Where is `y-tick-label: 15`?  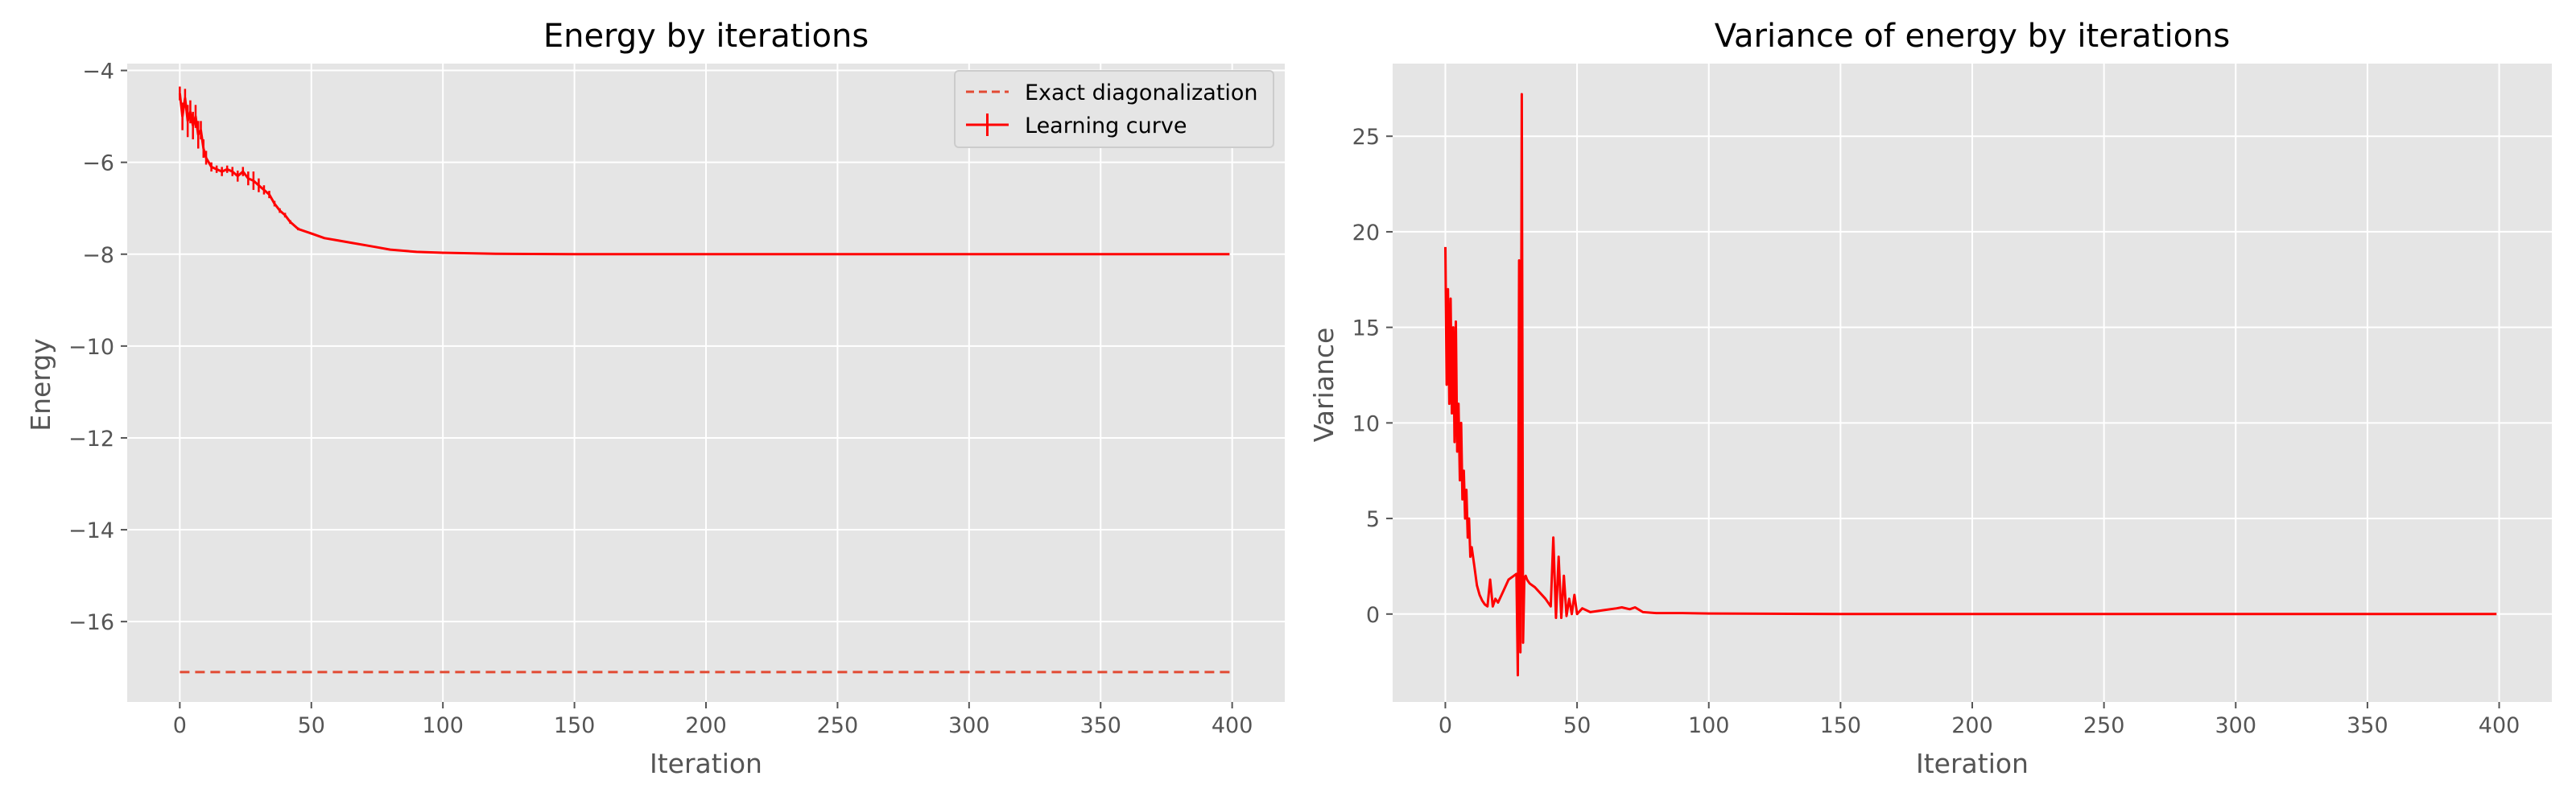
y-tick-label: 15 is located at coordinates (1366, 328).